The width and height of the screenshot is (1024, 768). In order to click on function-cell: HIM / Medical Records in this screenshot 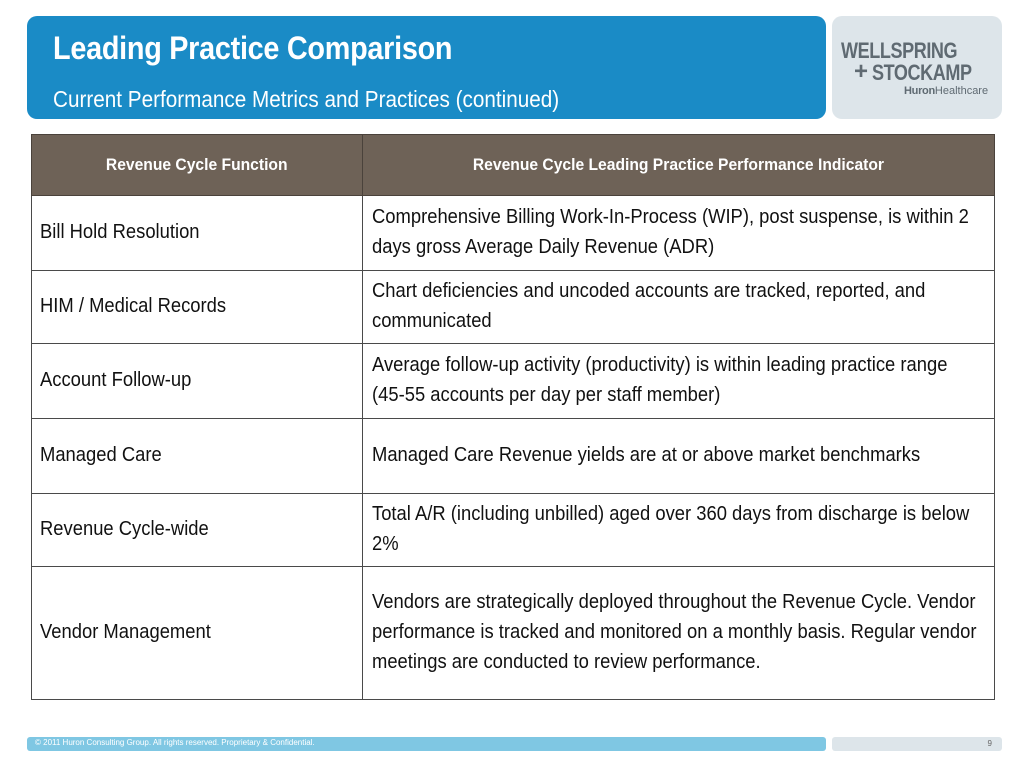, I will do `click(197, 307)`.